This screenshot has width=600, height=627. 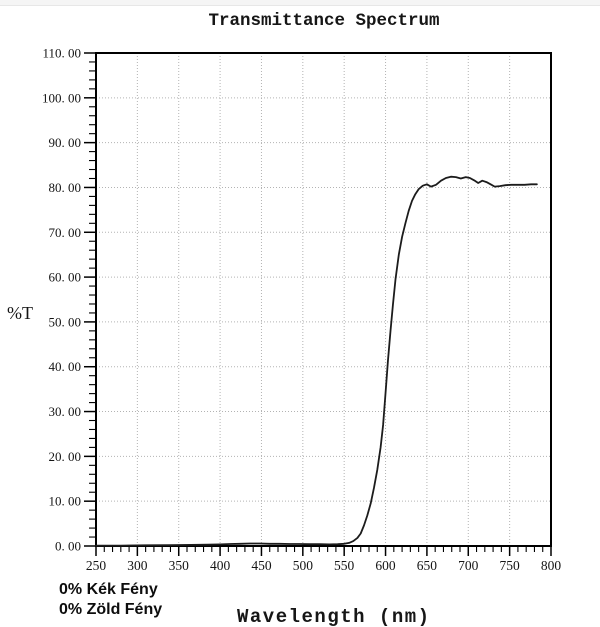 What do you see at coordinates (61, 97) in the screenshot?
I see `y-tick-label: 100. 00` at bounding box center [61, 97].